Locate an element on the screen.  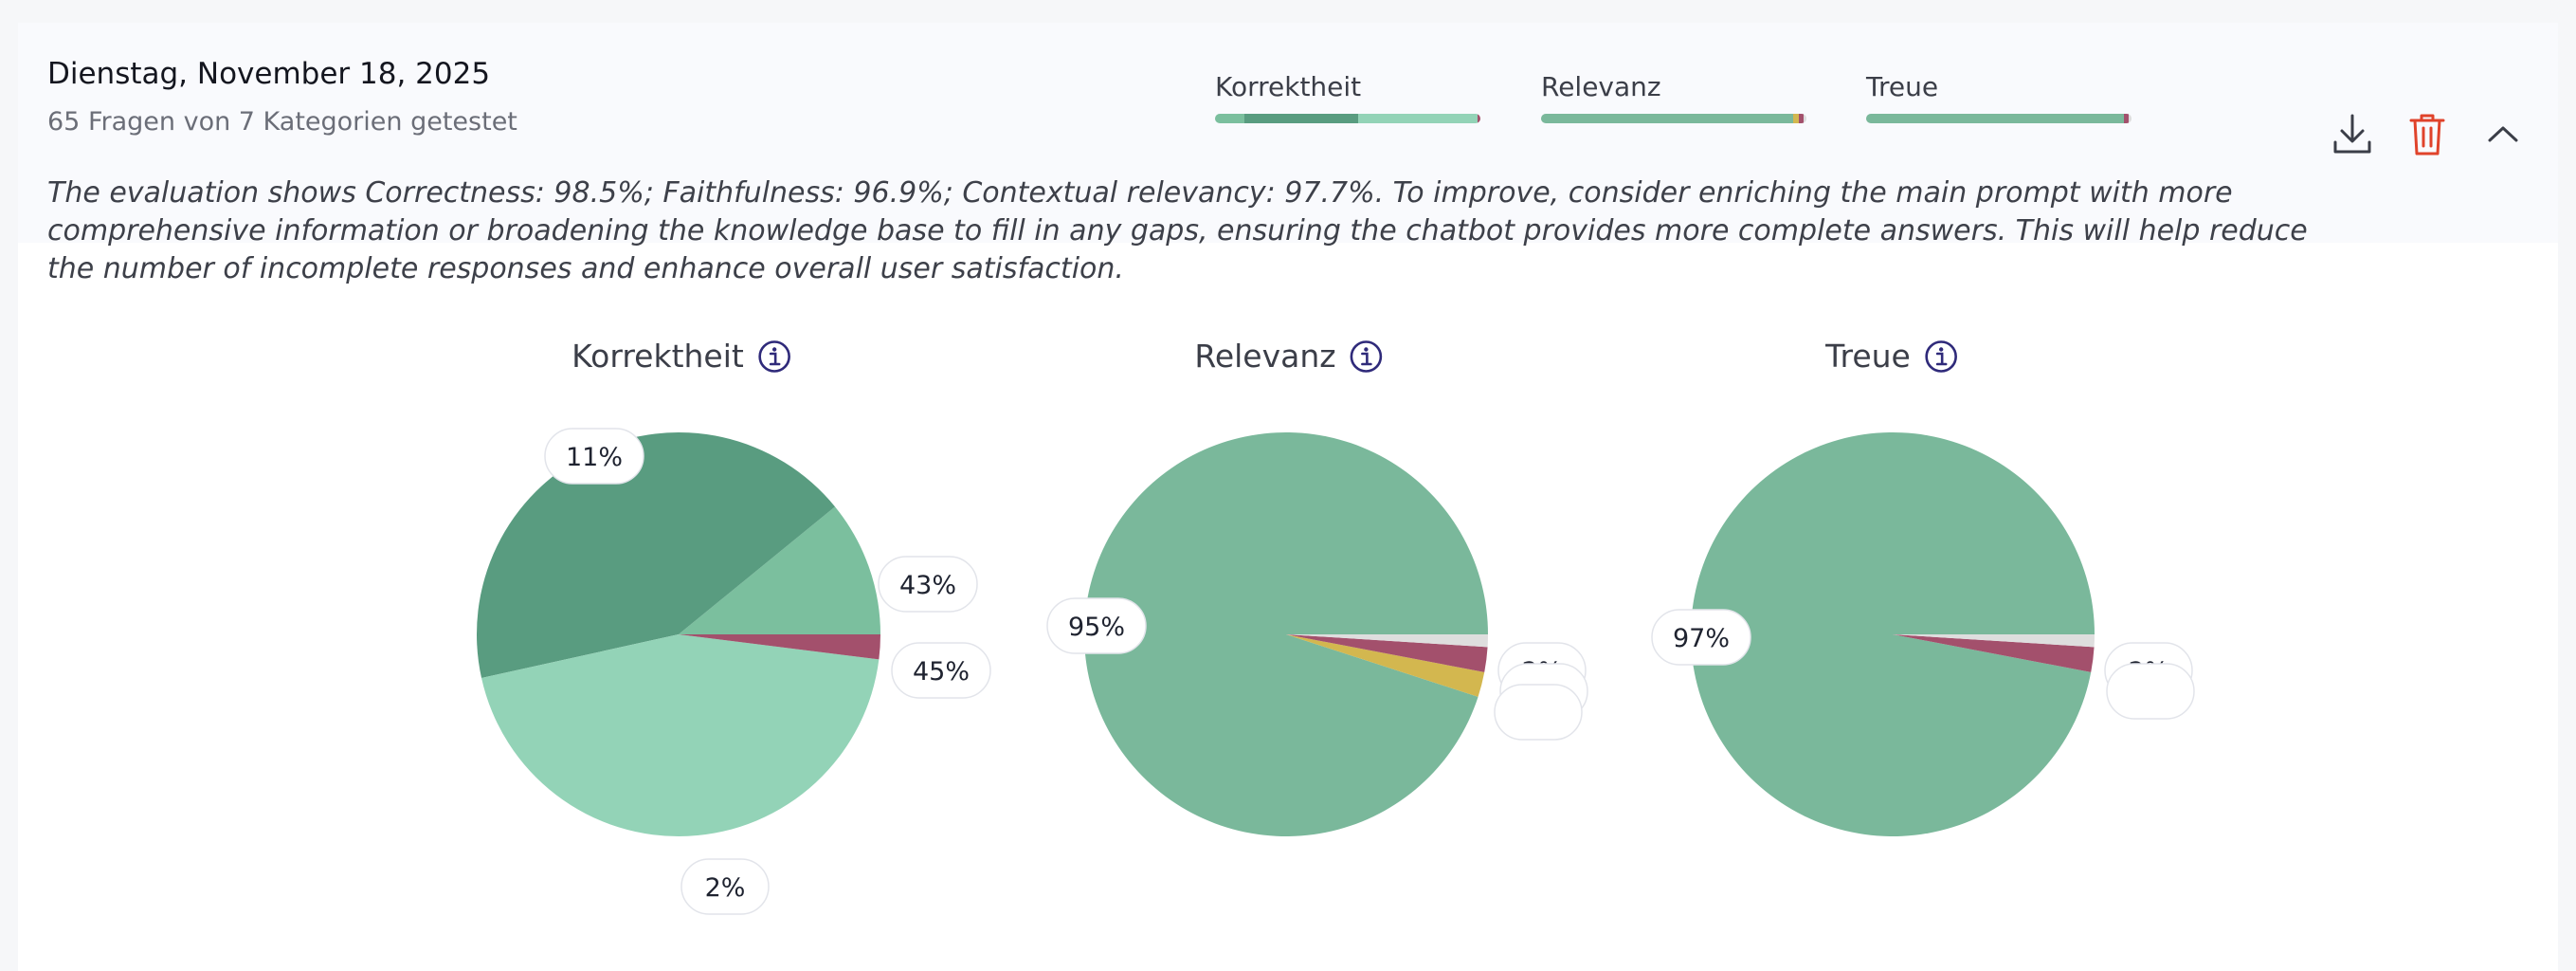
download-icon is located at coordinates (2352, 134).